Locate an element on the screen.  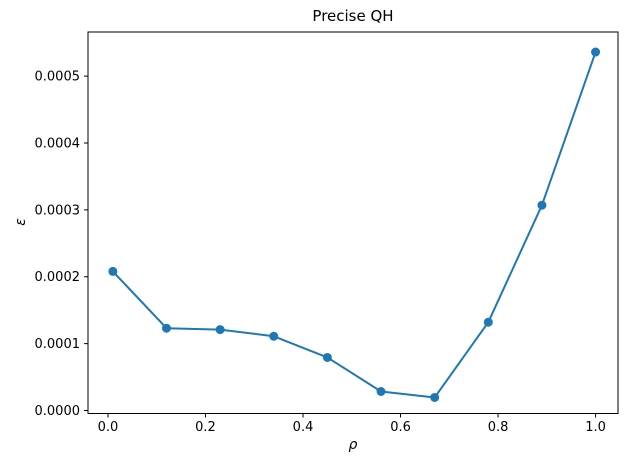
y-tick-label: 0.0002 is located at coordinates (58, 277).